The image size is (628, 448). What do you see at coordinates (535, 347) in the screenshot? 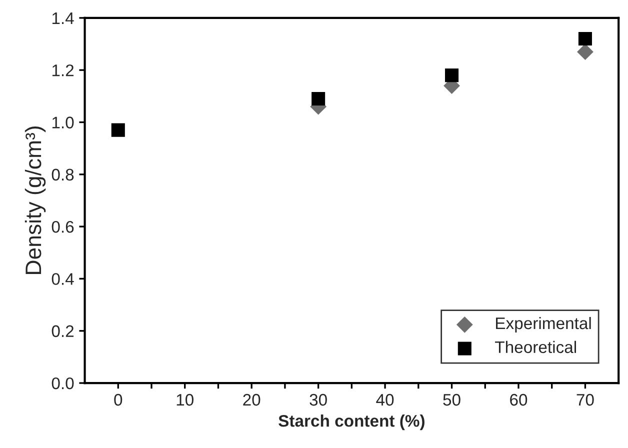
I see `legend-label: Theoretical` at bounding box center [535, 347].